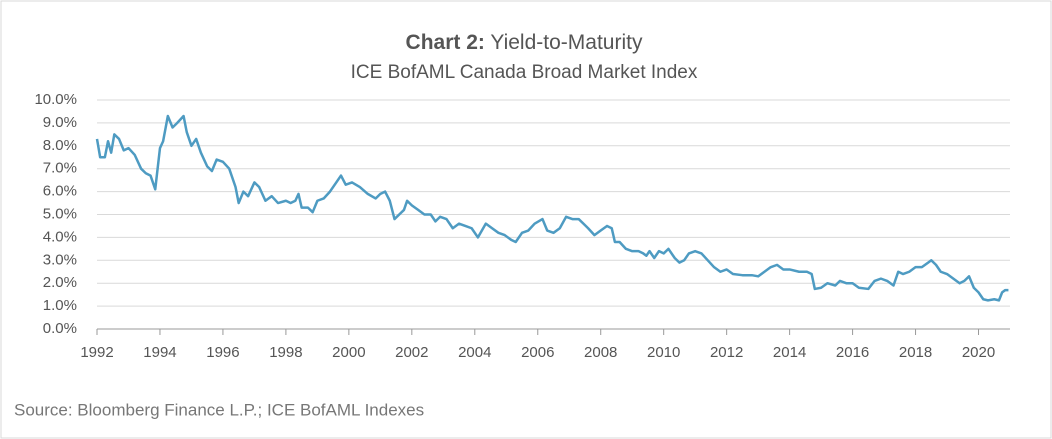 The image size is (1052, 439). What do you see at coordinates (852, 352) in the screenshot?
I see `x-tick-label: 2016` at bounding box center [852, 352].